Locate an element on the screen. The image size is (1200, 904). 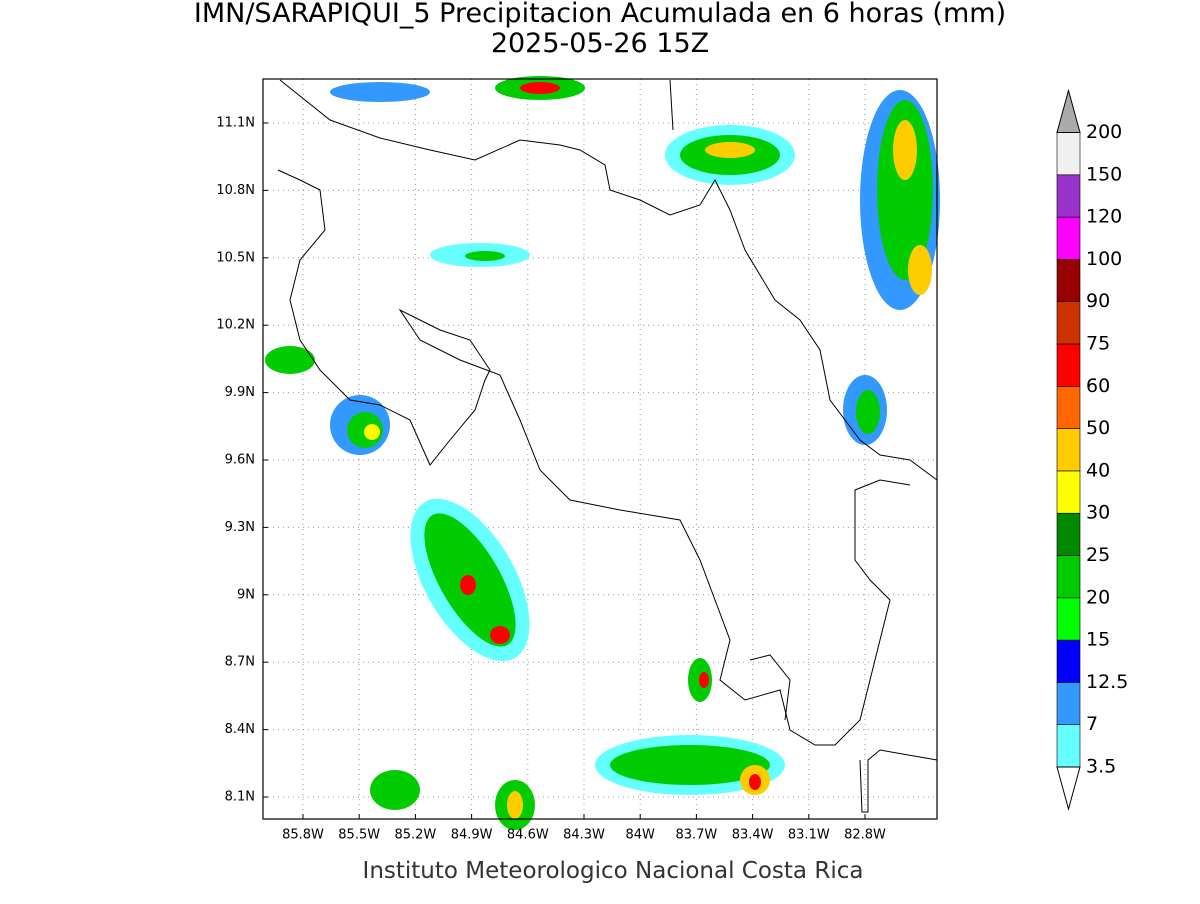
lat-label: 11.1N is located at coordinates (235, 123).